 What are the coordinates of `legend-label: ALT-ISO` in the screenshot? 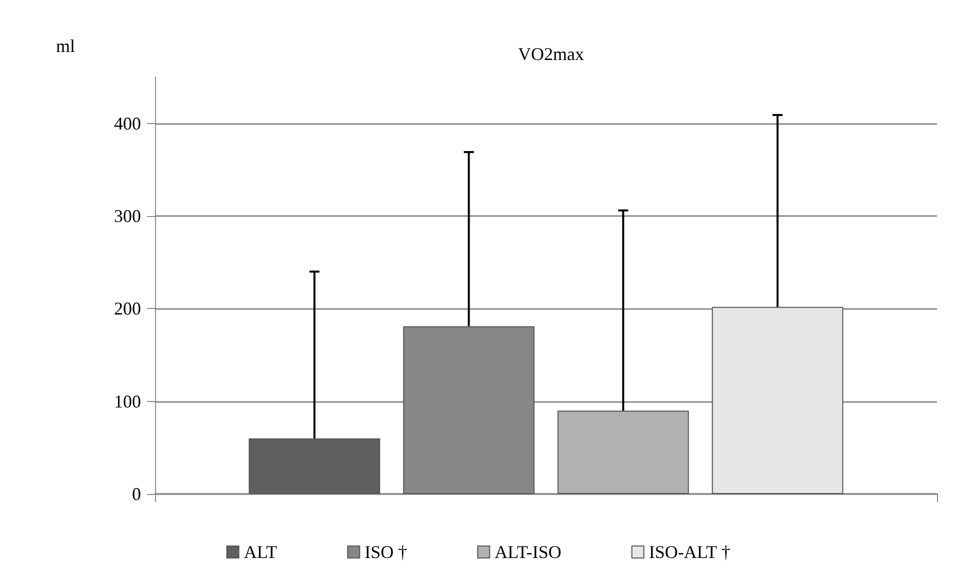 It's located at (528, 552).